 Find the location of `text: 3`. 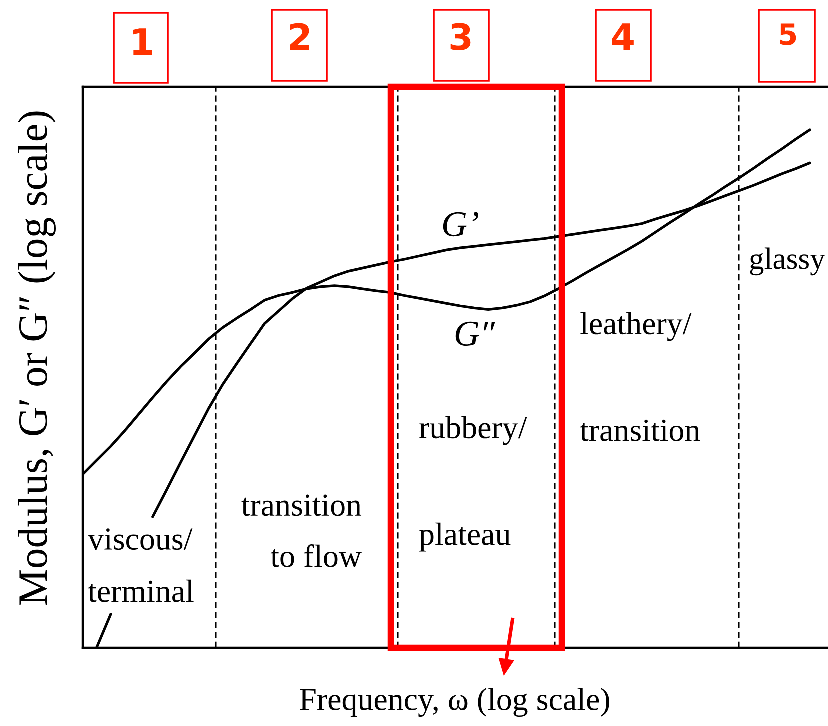

text: 3 is located at coordinates (460, 37).